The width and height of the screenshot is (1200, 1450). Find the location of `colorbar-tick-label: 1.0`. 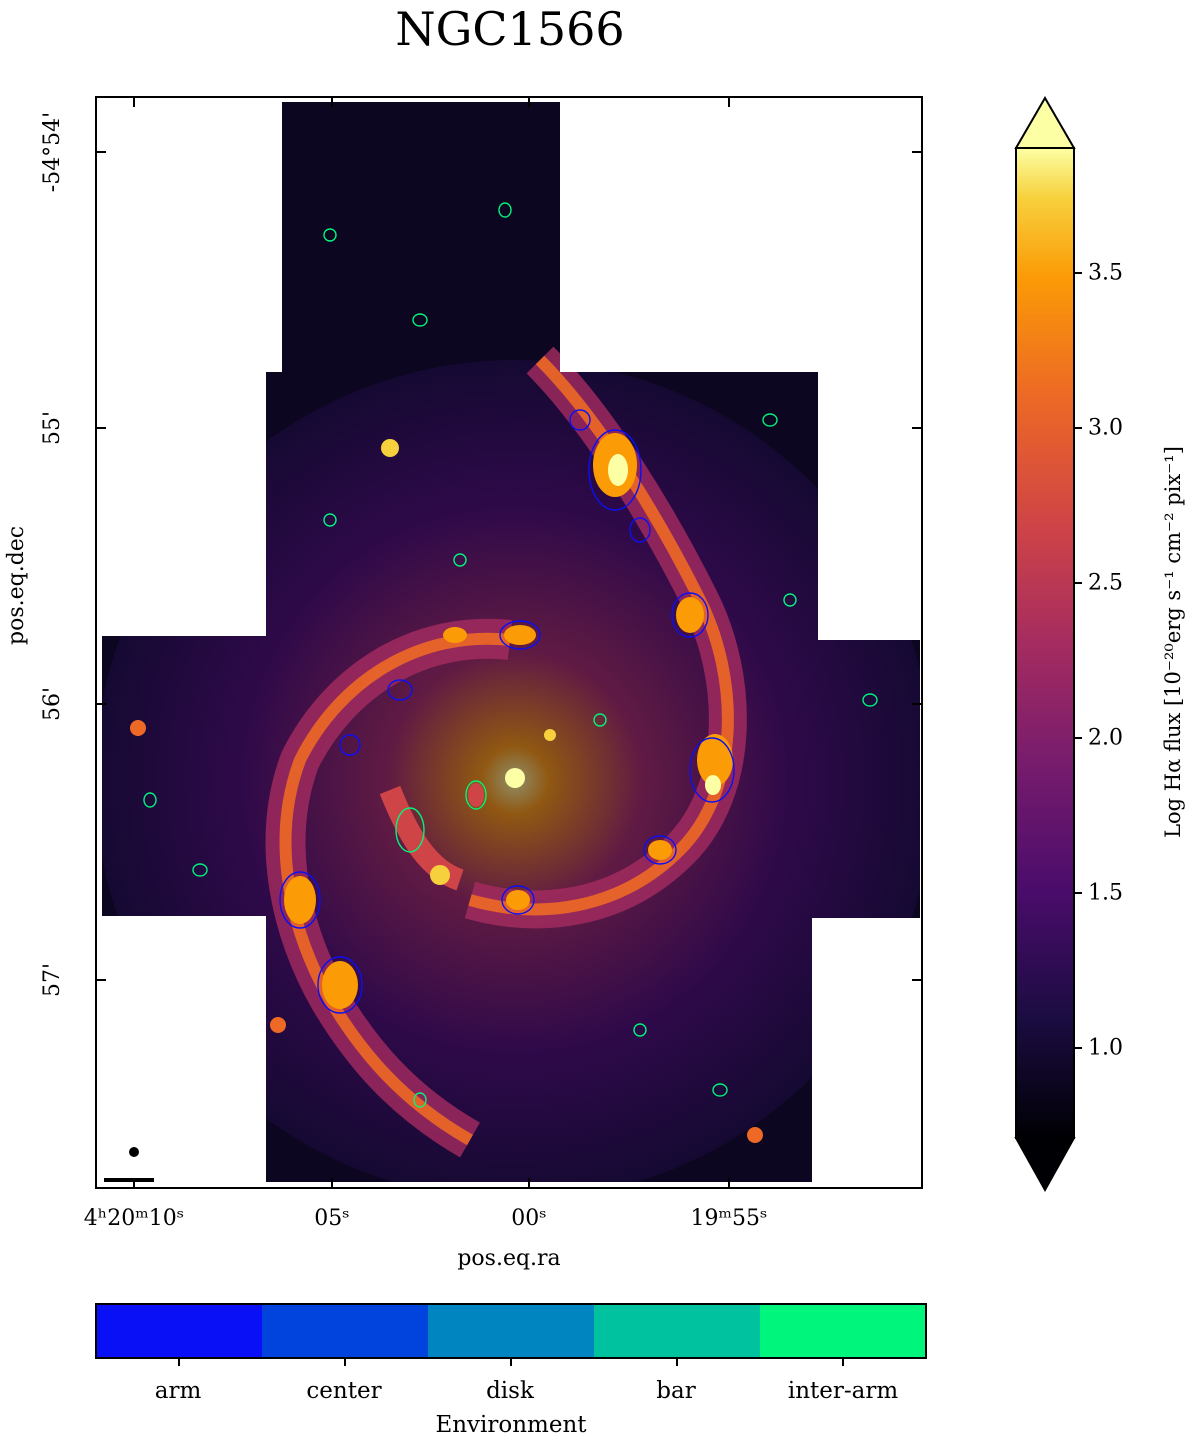

colorbar-tick-label: 1.0 is located at coordinates (1105, 1048).